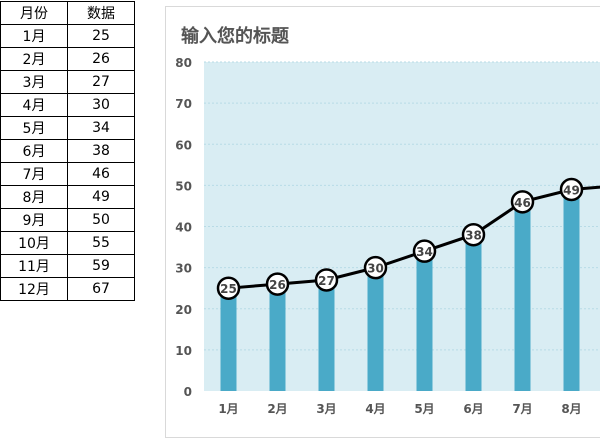  I want to click on y-tick-label: 70, so click(183, 104).